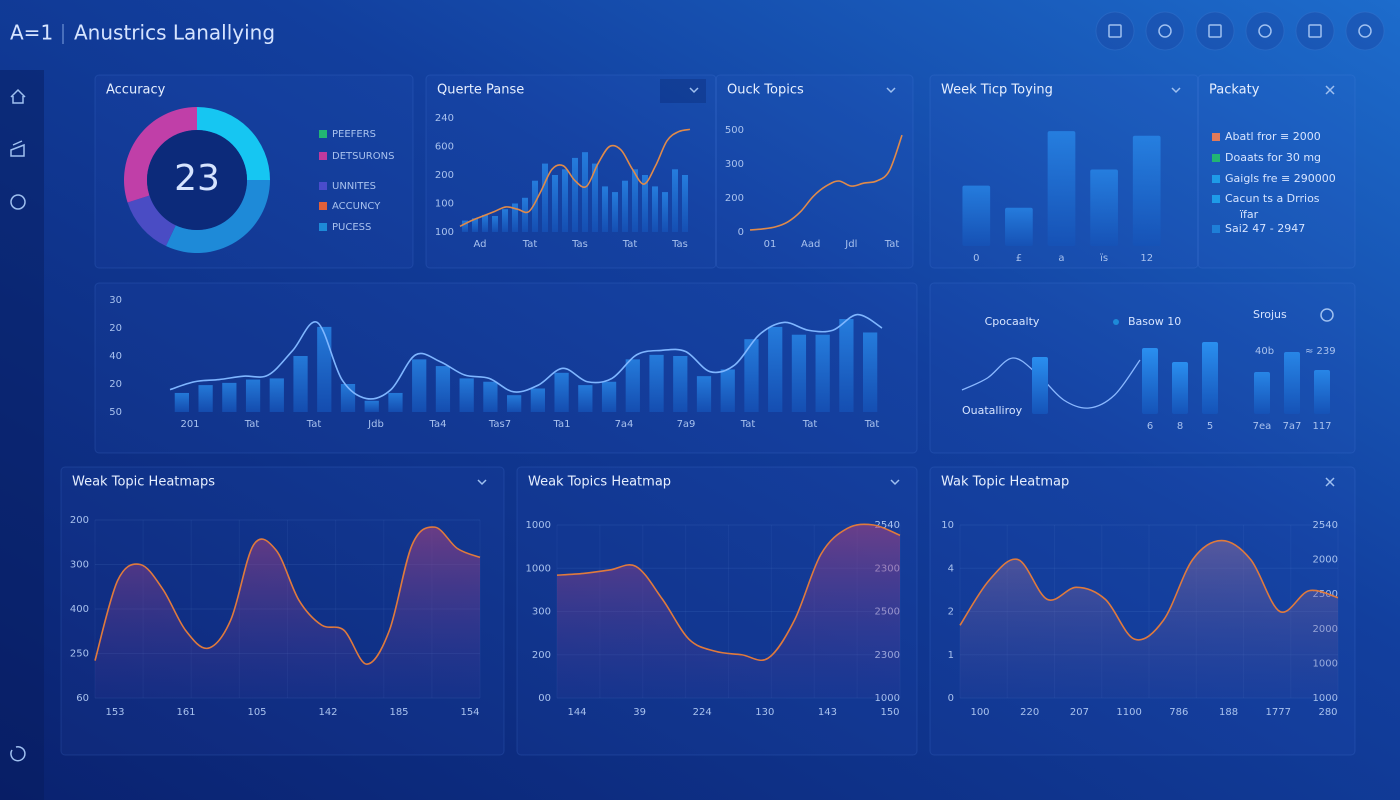 This screenshot has width=1400, height=800. I want to click on x-axis-label: 1100, so click(1128, 712).